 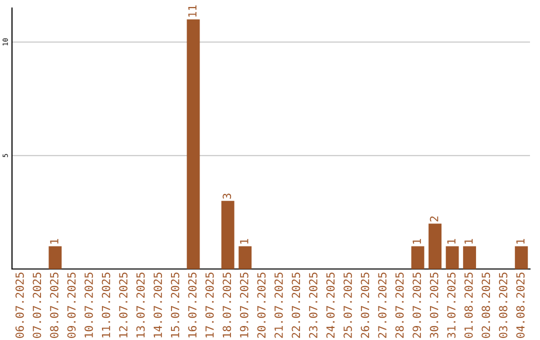 What do you see at coordinates (227, 305) in the screenshot?
I see `x-tick-label: 18.07.2025` at bounding box center [227, 305].